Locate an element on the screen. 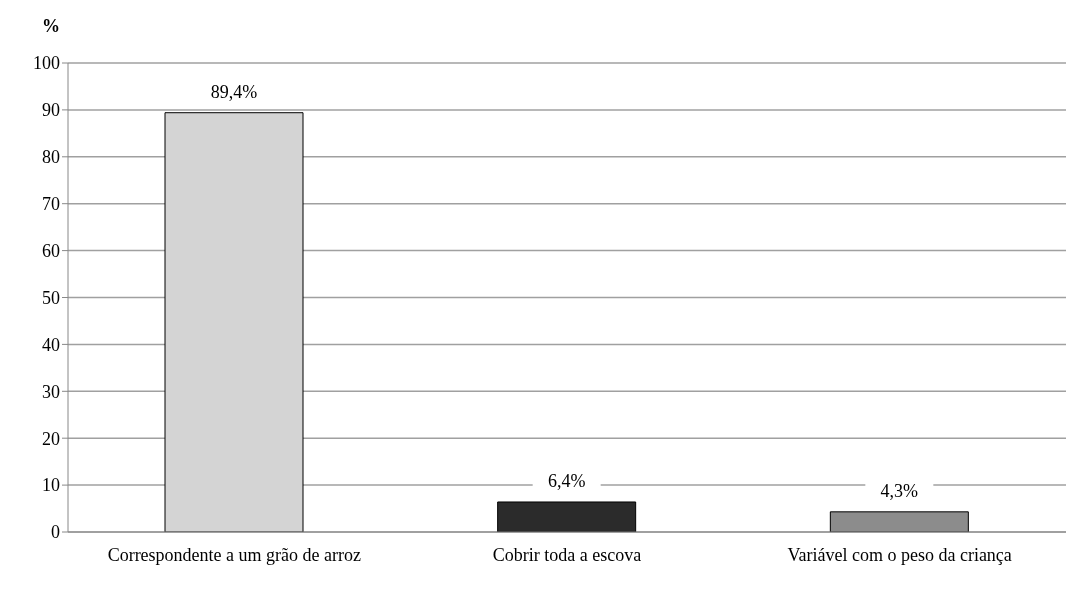 Image resolution: width=1084 pixels, height=590 pixels. y-tick-label: 70 is located at coordinates (51, 204).